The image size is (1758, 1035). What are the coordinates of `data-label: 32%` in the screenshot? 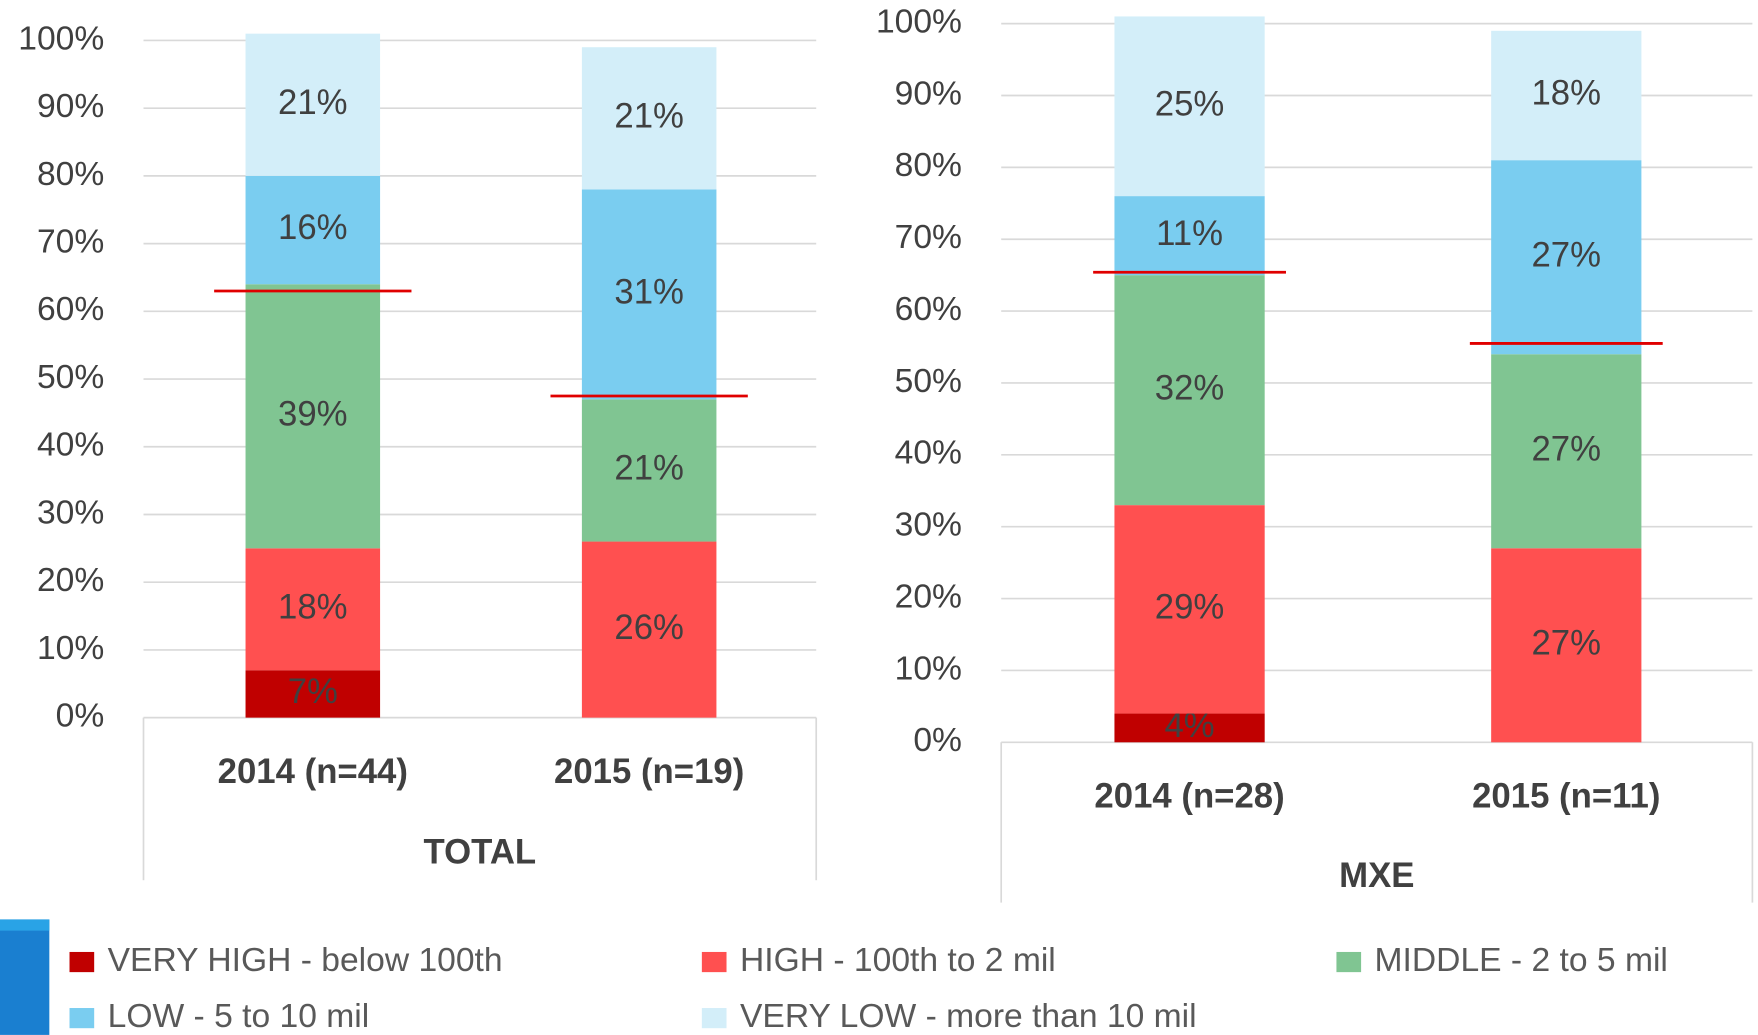 It's located at (1190, 388).